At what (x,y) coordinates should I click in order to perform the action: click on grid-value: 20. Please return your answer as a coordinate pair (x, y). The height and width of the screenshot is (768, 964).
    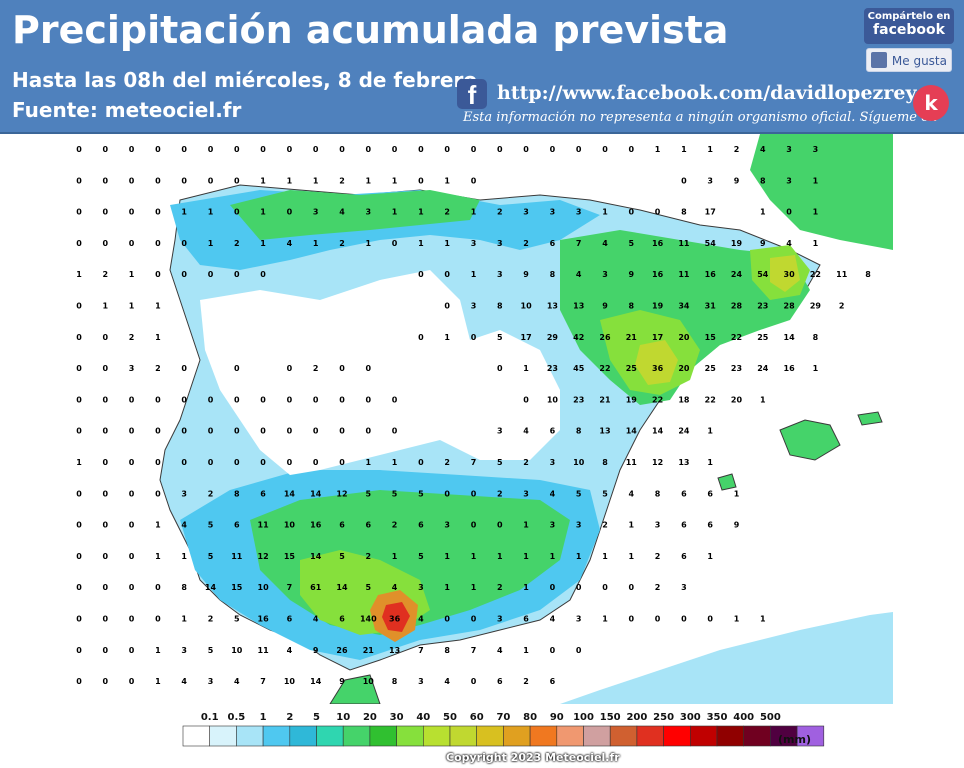
    Looking at the image, I should click on (737, 399).